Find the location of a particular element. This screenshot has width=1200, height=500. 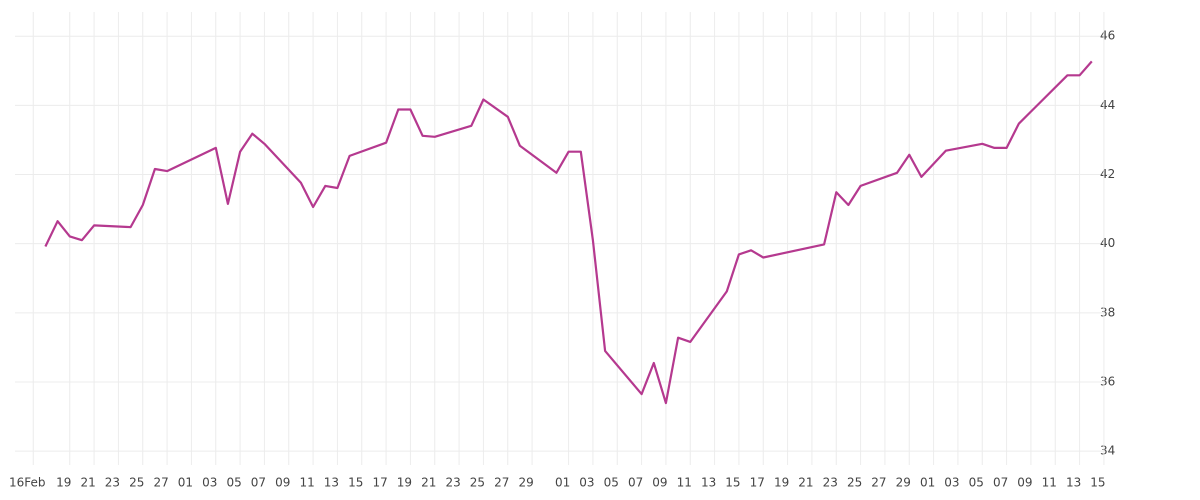

y-tick-label: 46 is located at coordinates (1107, 36).